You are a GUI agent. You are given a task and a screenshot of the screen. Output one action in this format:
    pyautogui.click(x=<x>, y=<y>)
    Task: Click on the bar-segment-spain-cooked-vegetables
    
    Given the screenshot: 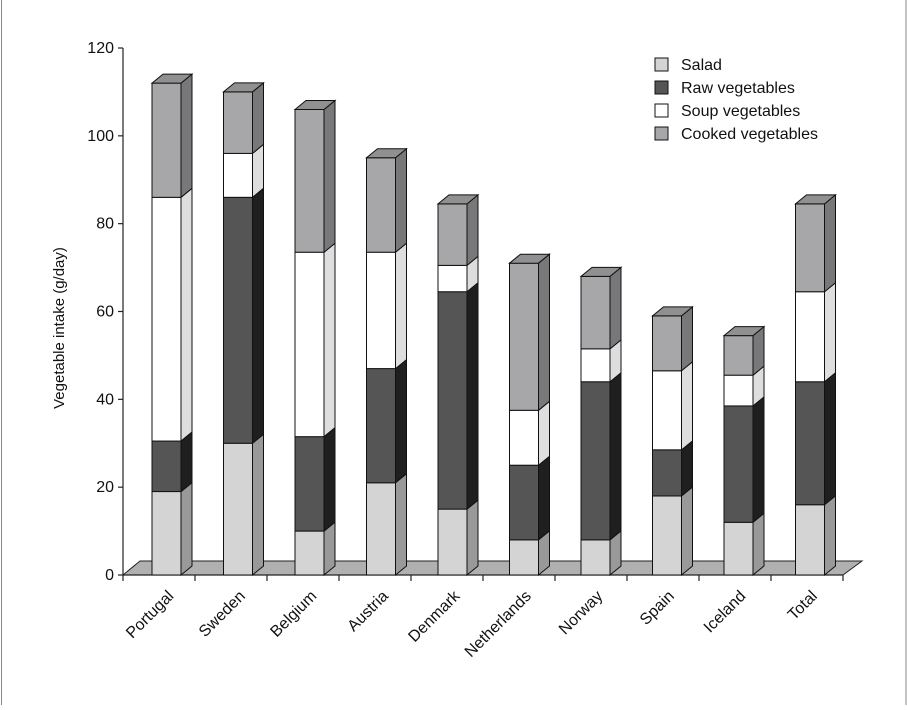 What is the action you would take?
    pyautogui.click(x=667, y=343)
    